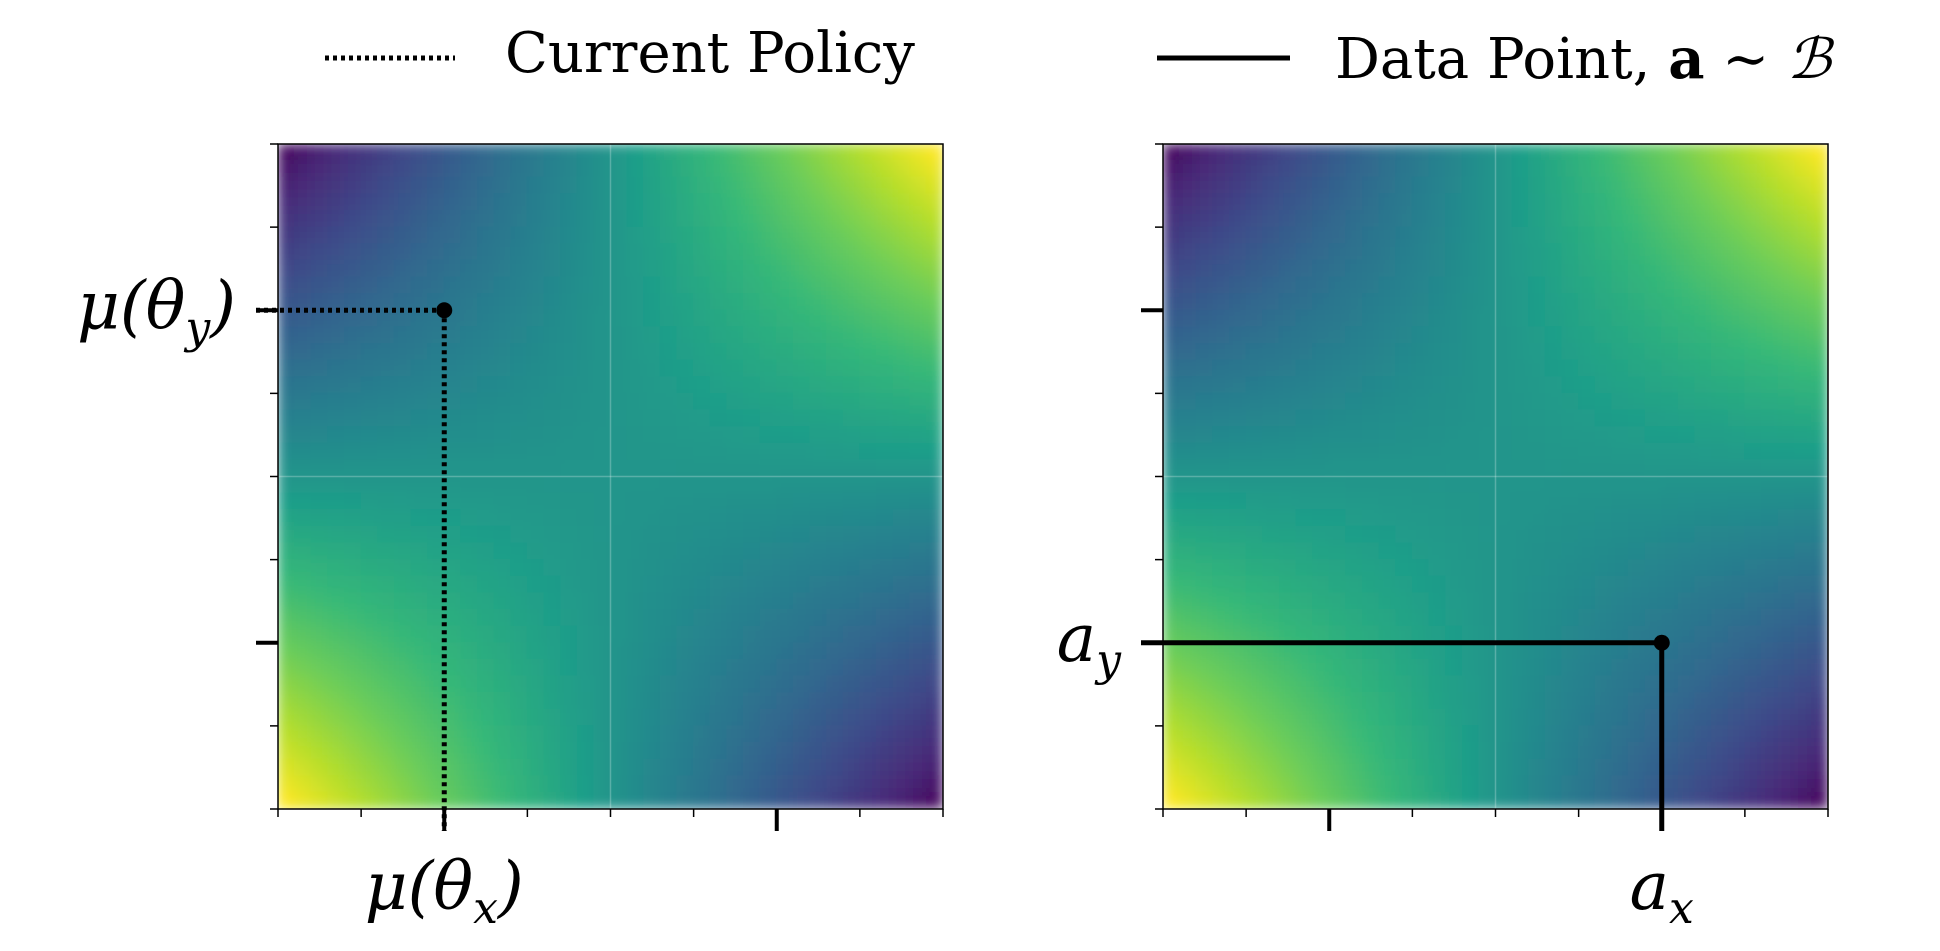 The width and height of the screenshot is (1940, 951). I want to click on legend-label-data-point: Data Point, a ∼ ℬ, so click(1585, 59).